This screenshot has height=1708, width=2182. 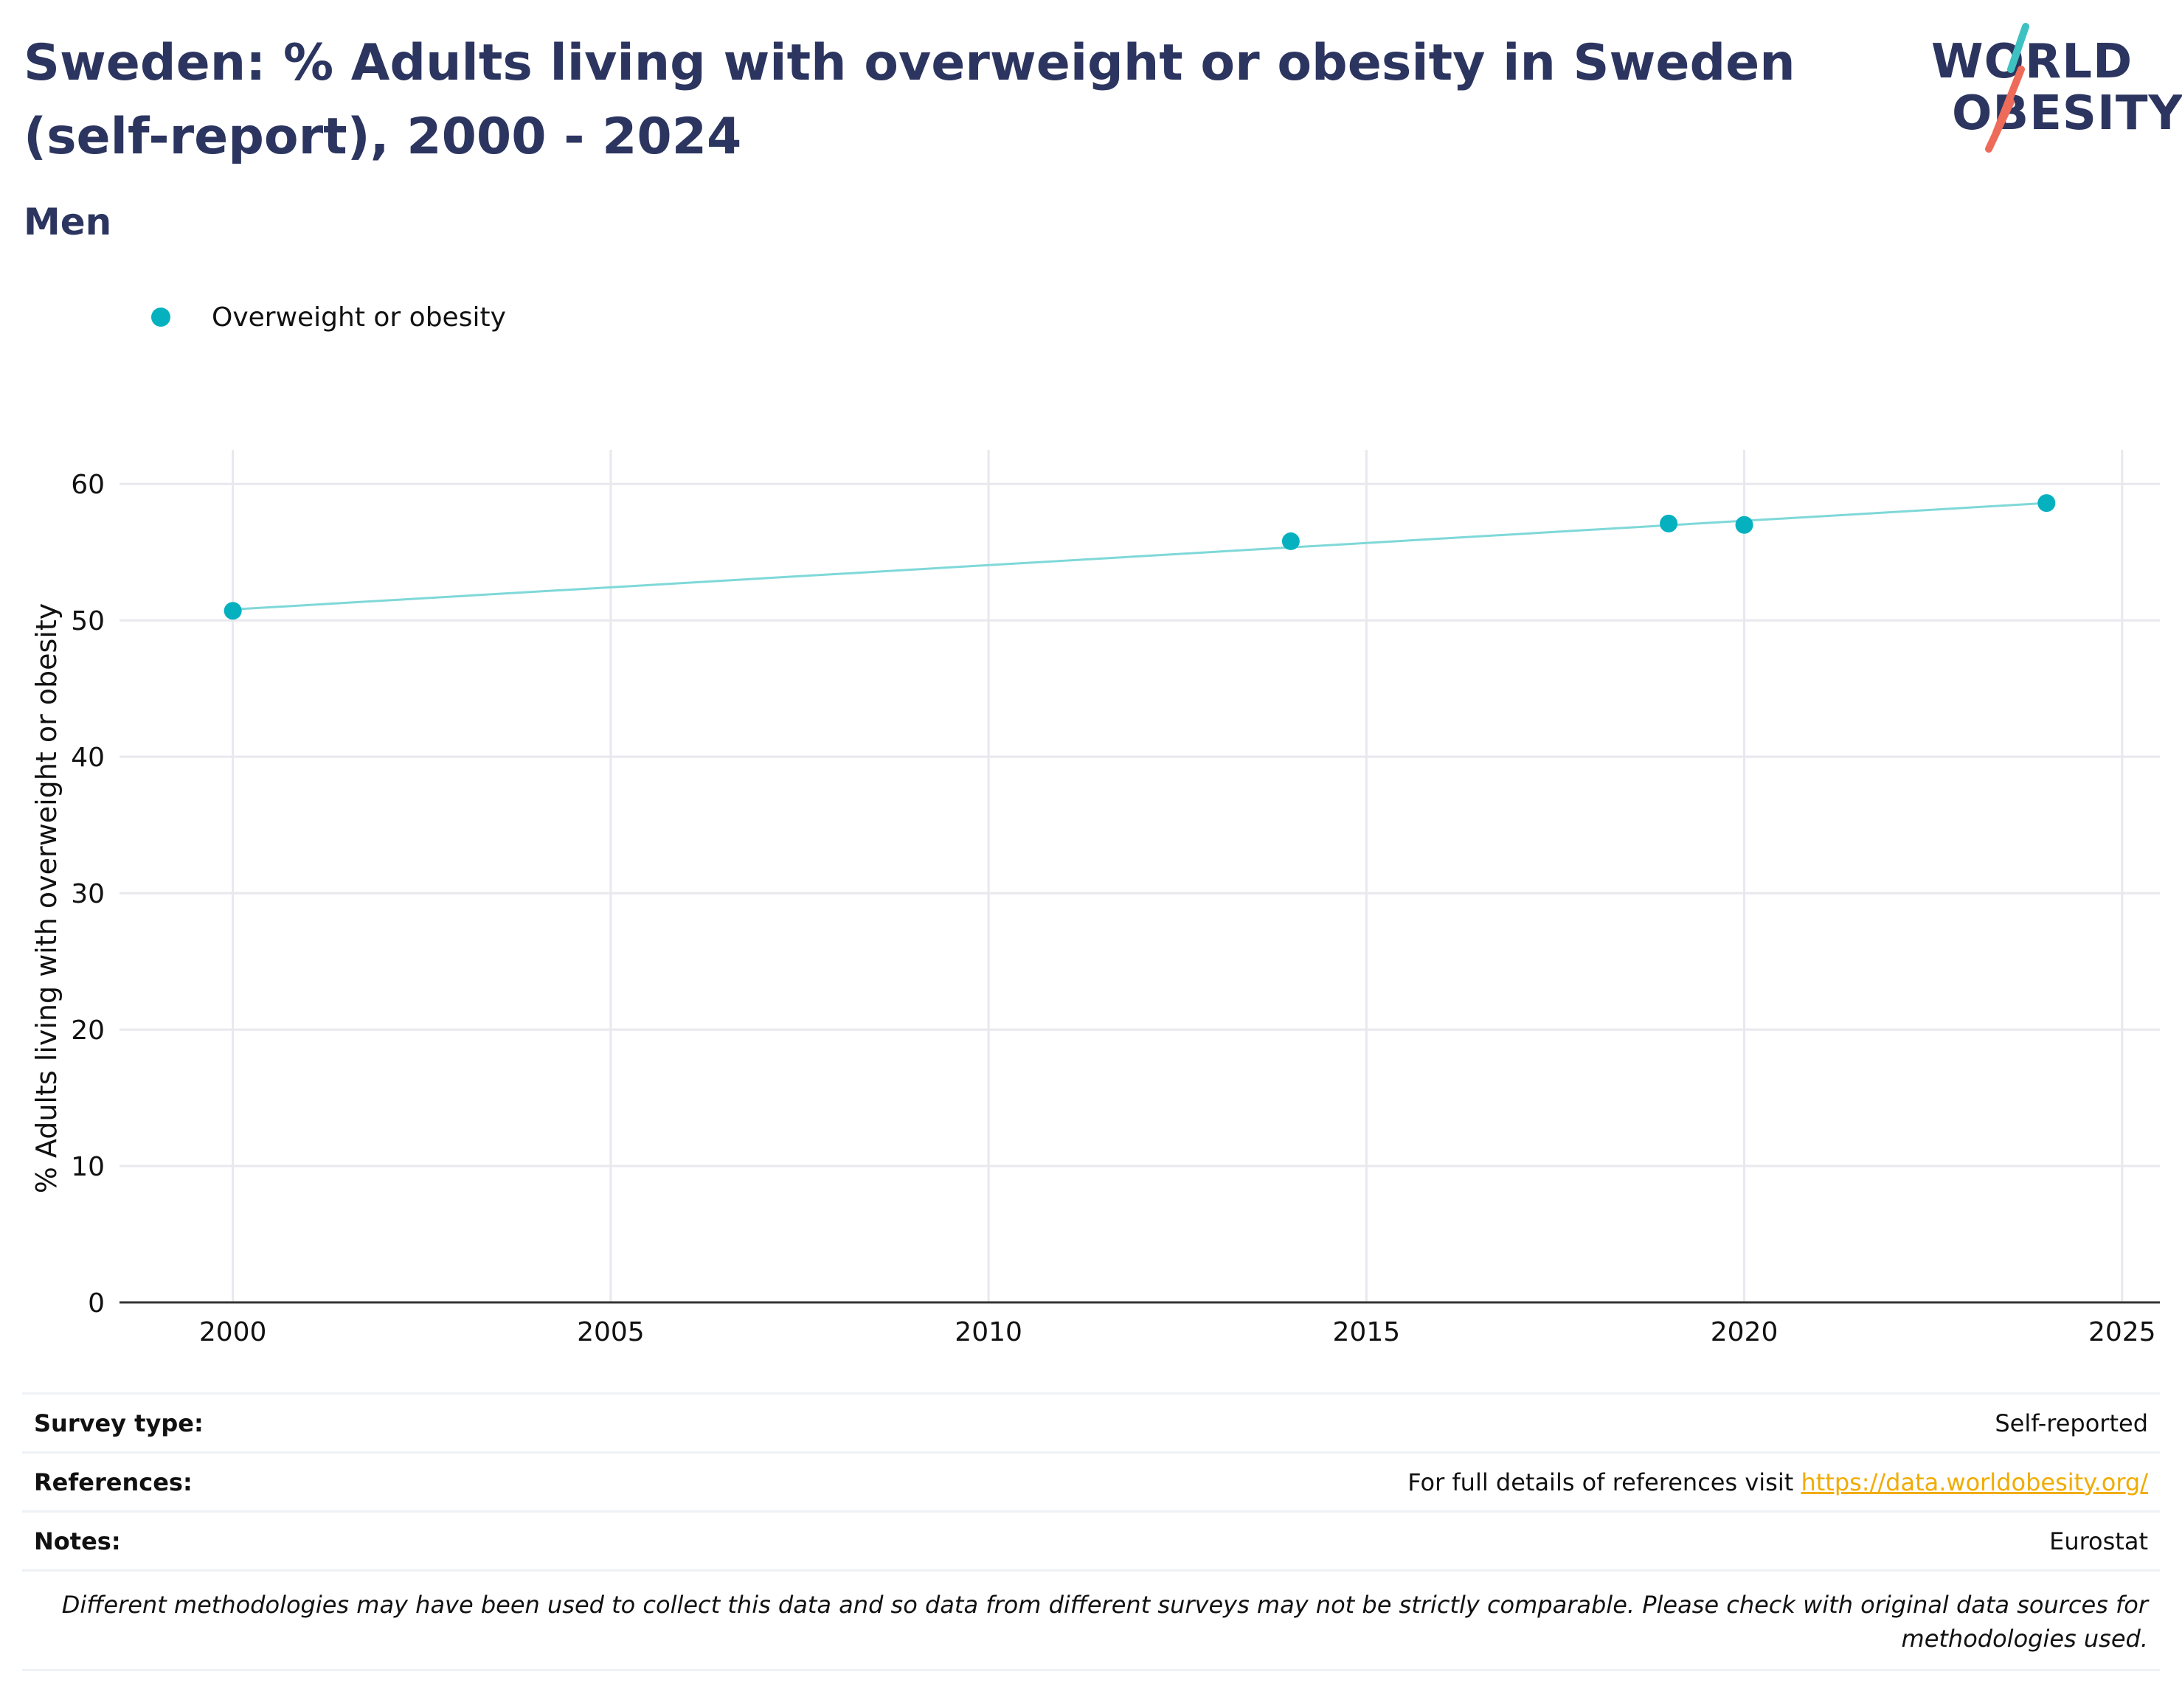 What do you see at coordinates (88, 621) in the screenshot?
I see `y-tick-label: 50` at bounding box center [88, 621].